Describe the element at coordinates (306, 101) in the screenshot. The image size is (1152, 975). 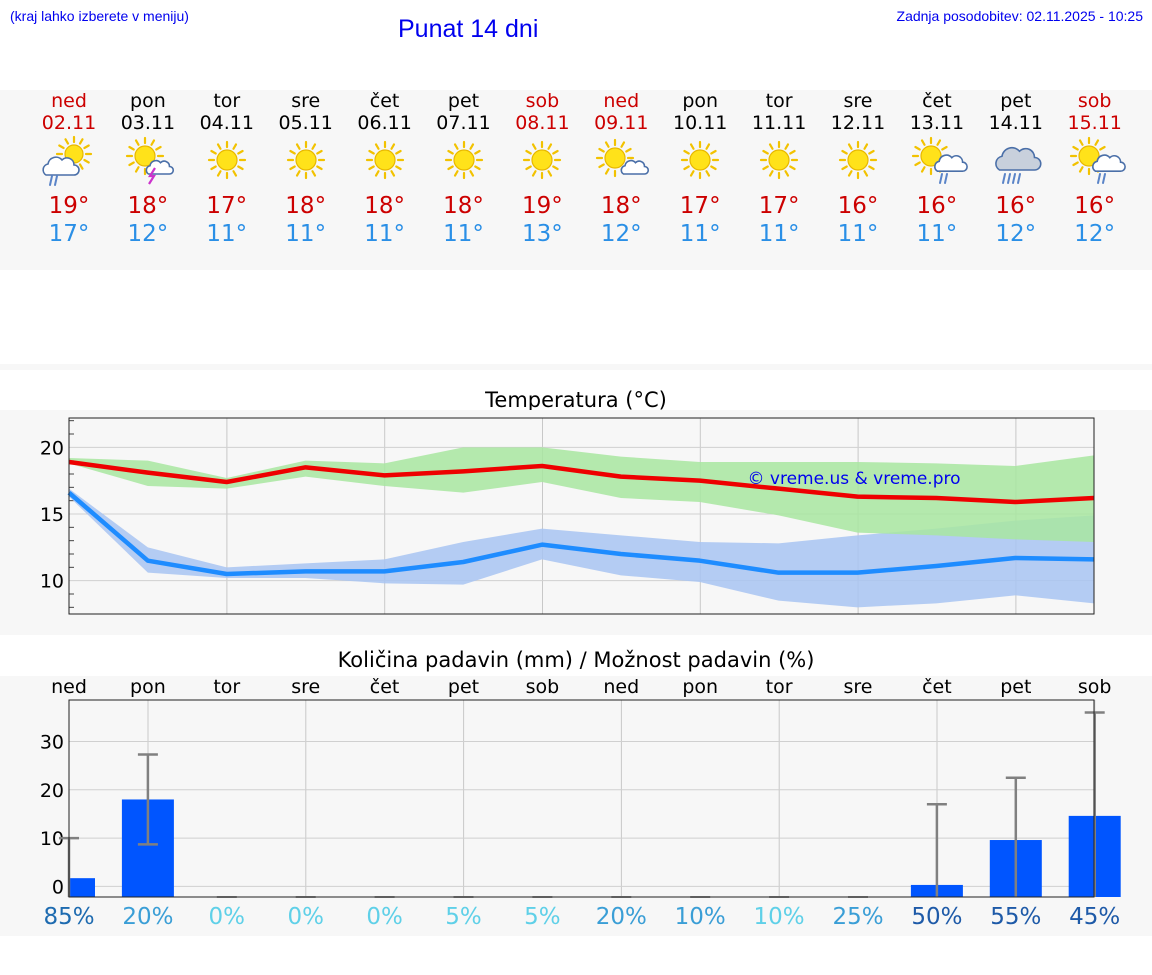
I see `day-name: sre` at that location.